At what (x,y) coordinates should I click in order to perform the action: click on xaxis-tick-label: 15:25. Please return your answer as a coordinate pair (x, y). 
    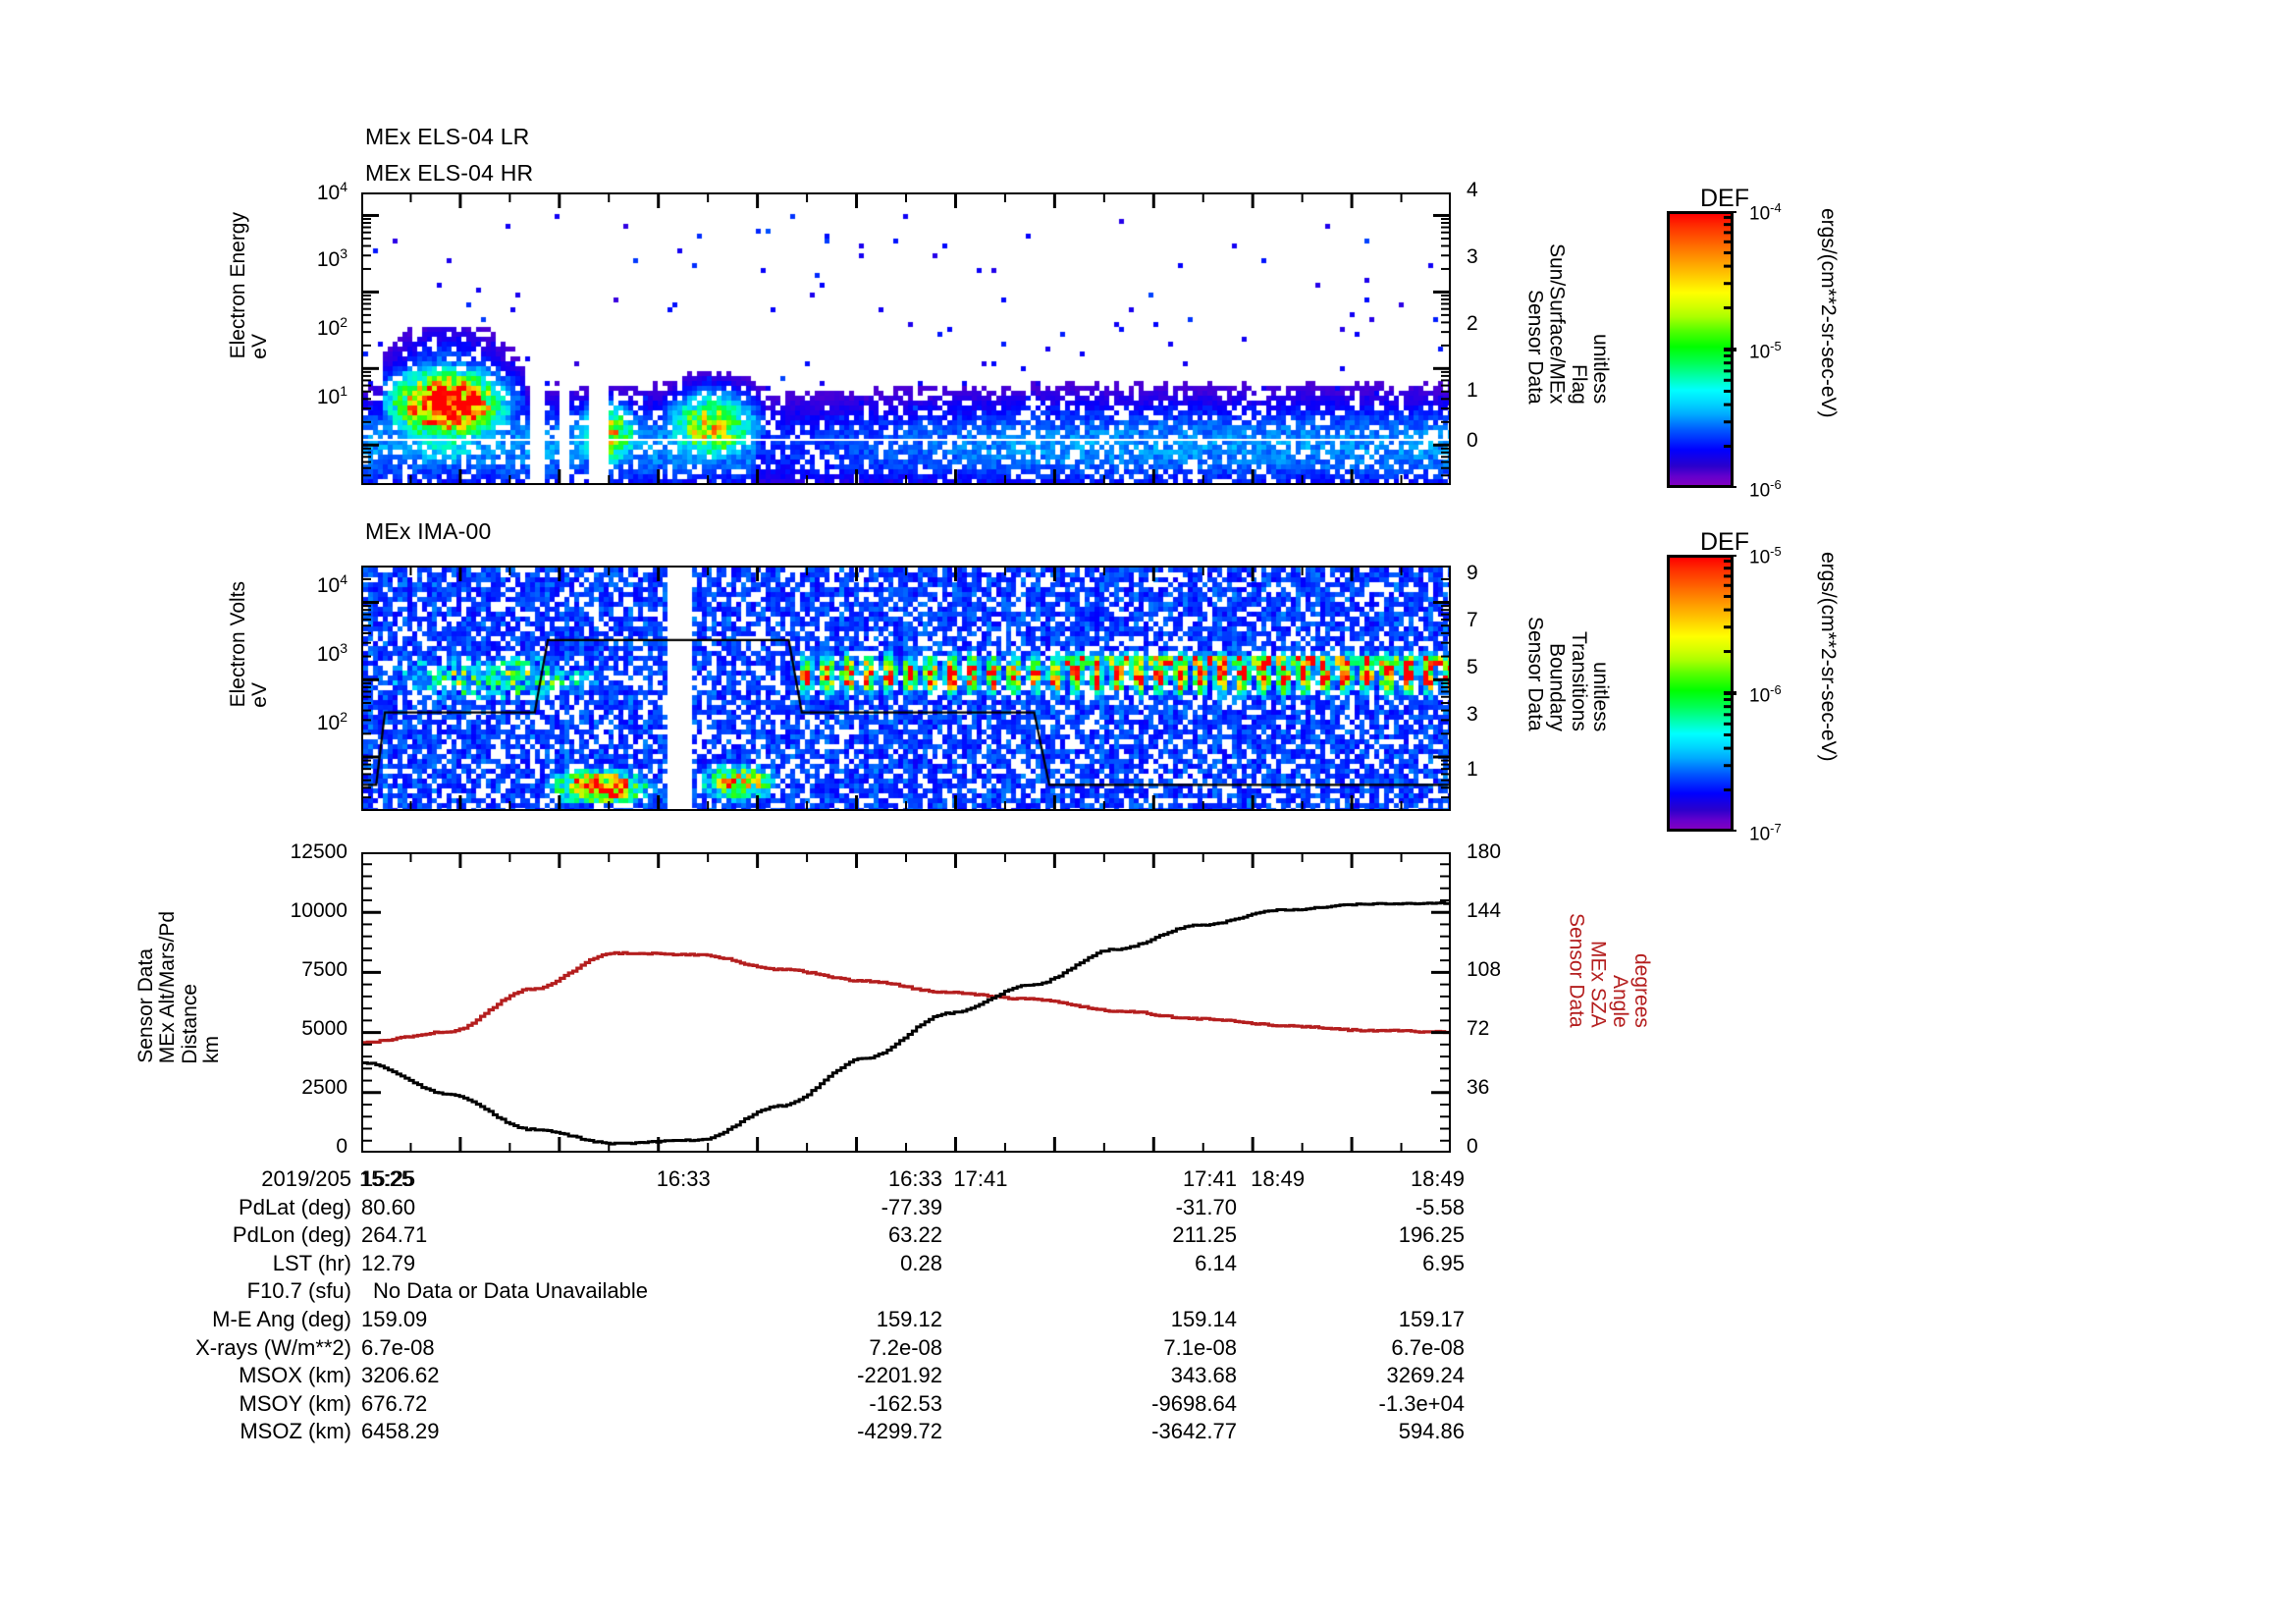
    Looking at the image, I should click on (386, 1178).